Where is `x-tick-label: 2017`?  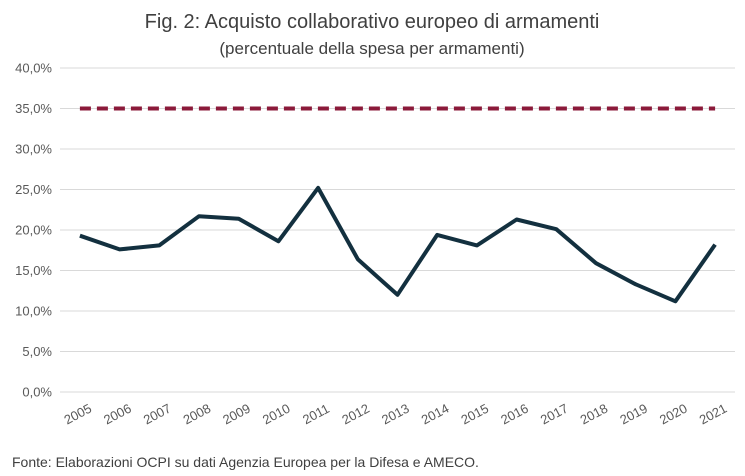 x-tick-label: 2017 is located at coordinates (554, 414).